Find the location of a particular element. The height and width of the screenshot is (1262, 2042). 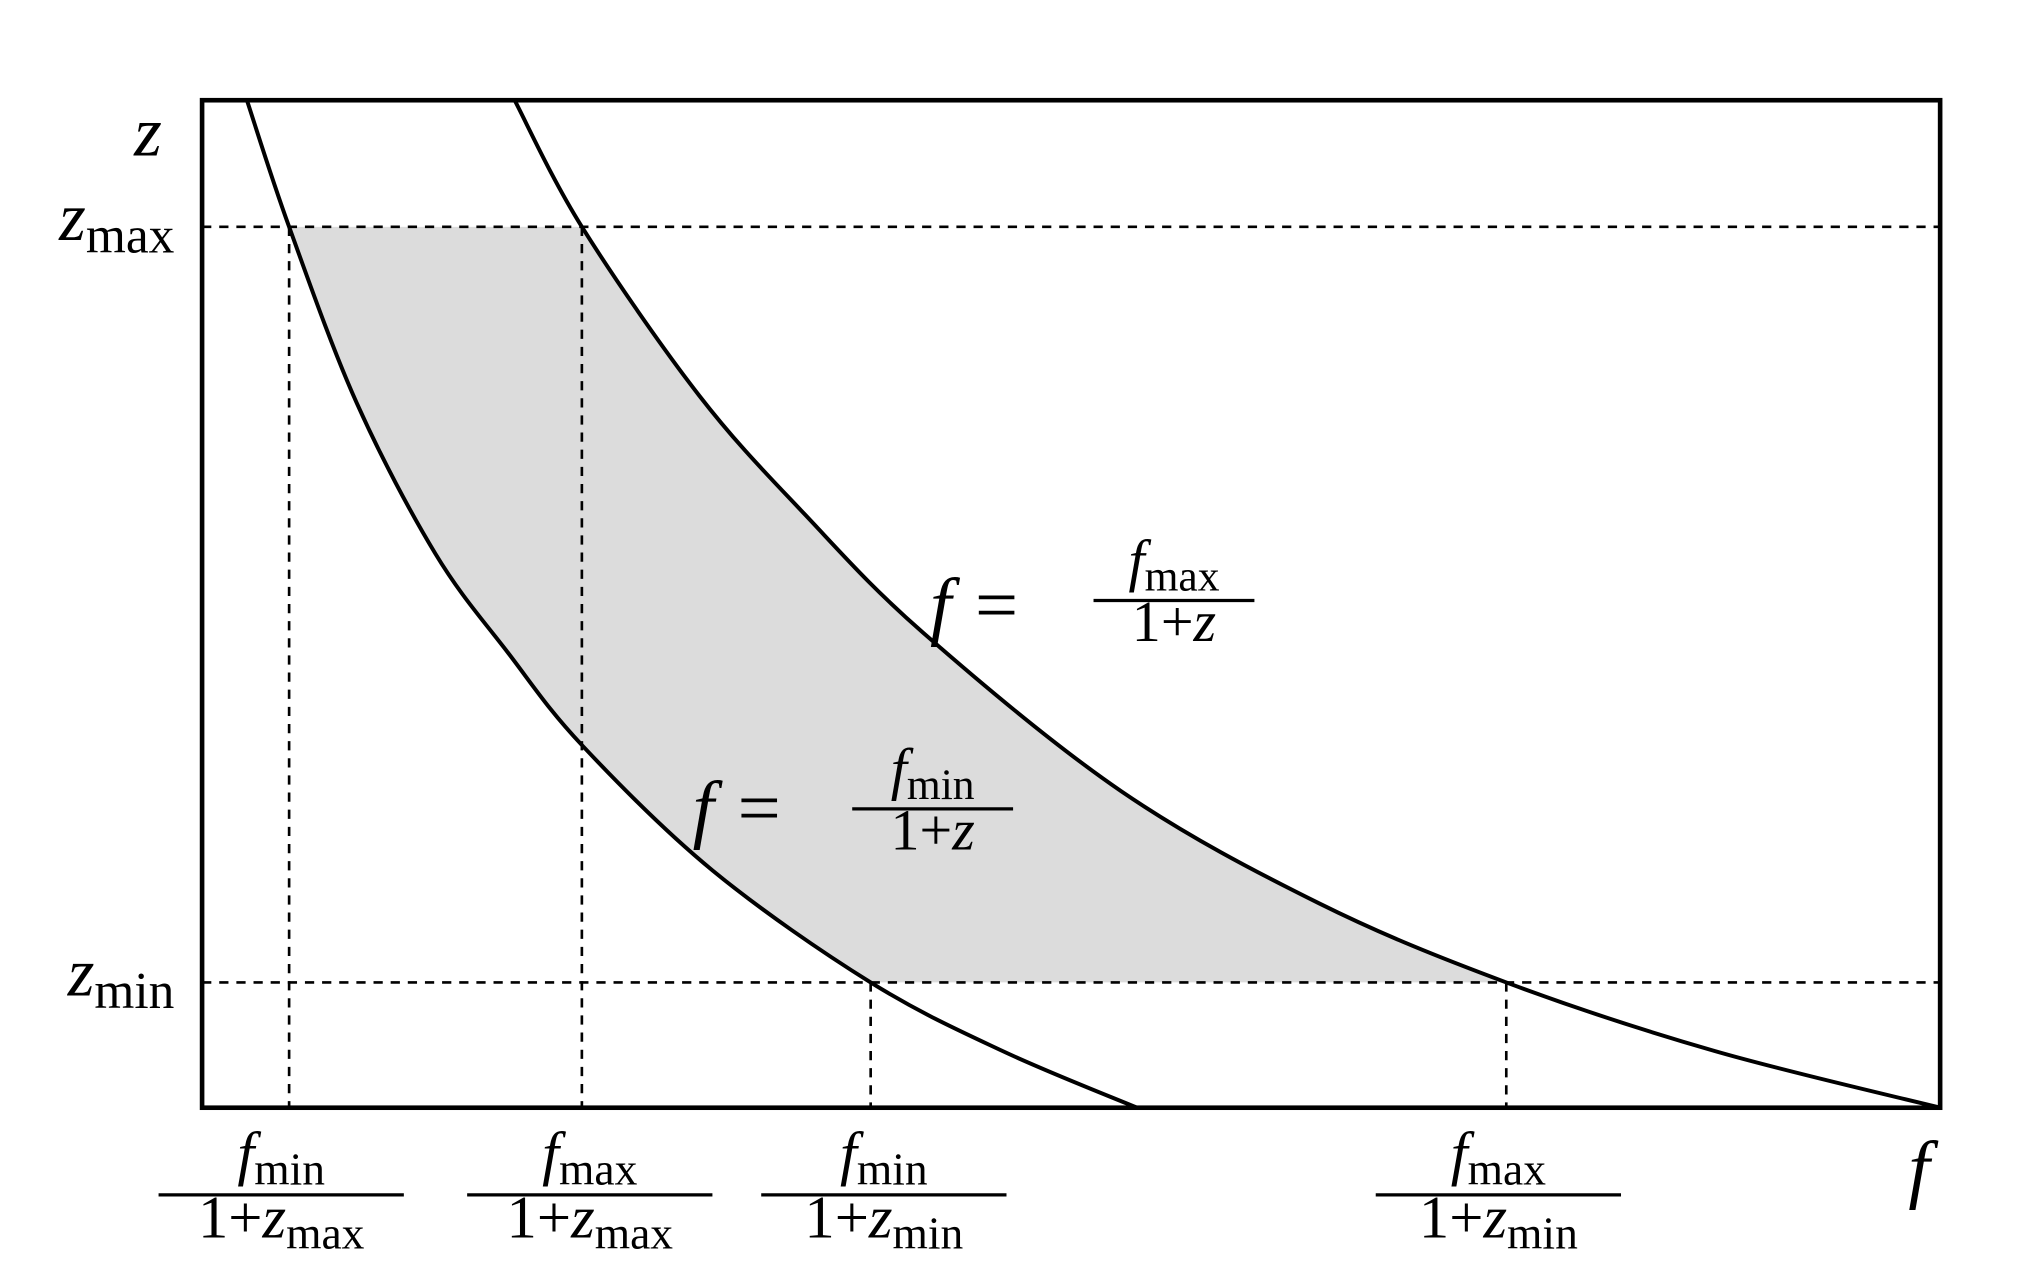

numerator: fmin is located at coordinates (281, 1158).